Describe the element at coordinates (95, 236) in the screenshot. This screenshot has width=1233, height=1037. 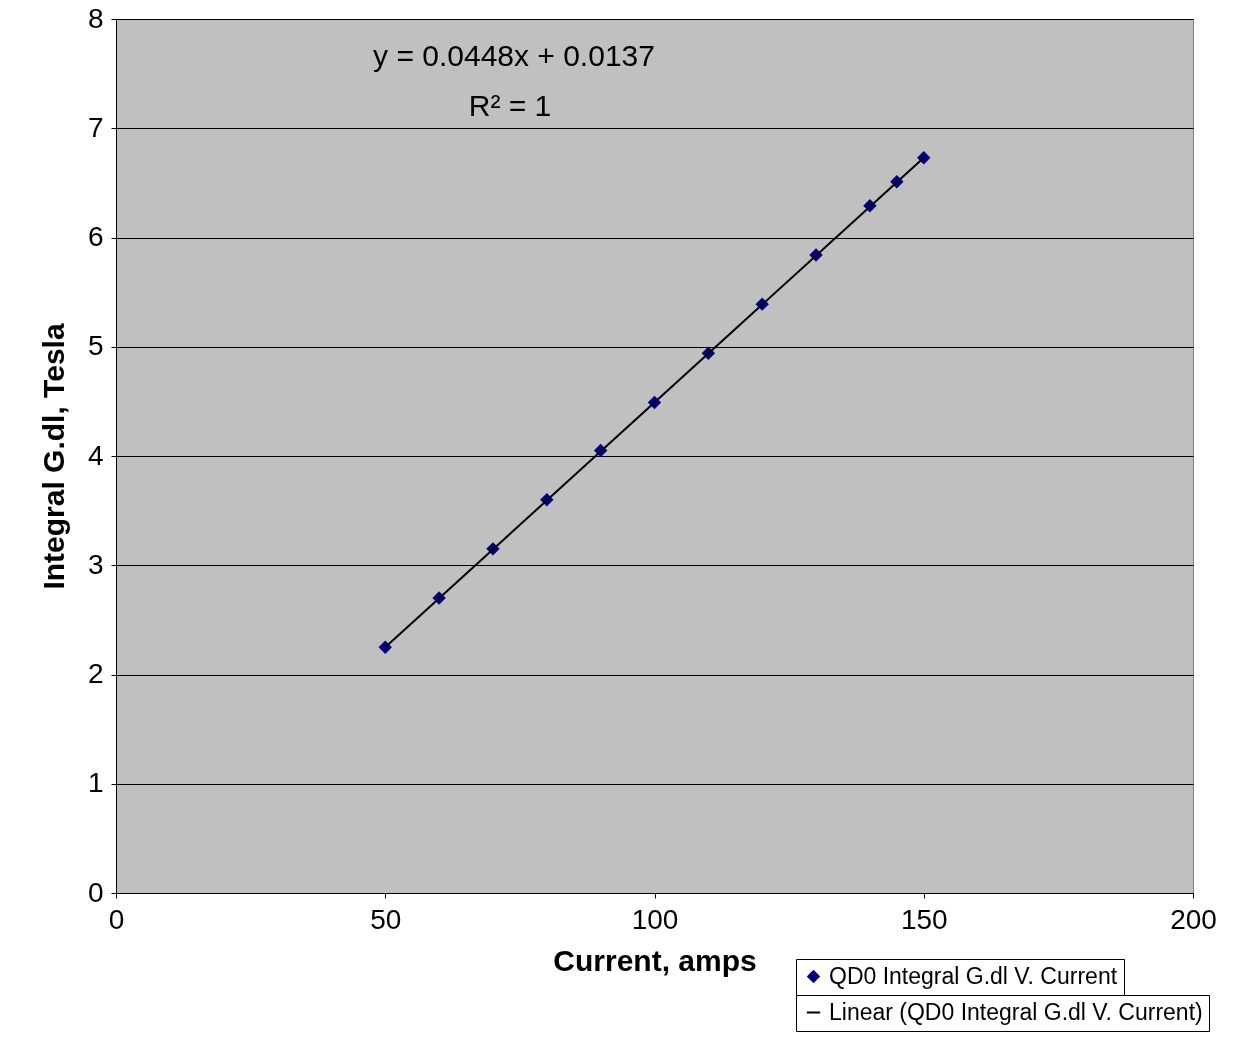
I see `y-tick-label: 6` at that location.